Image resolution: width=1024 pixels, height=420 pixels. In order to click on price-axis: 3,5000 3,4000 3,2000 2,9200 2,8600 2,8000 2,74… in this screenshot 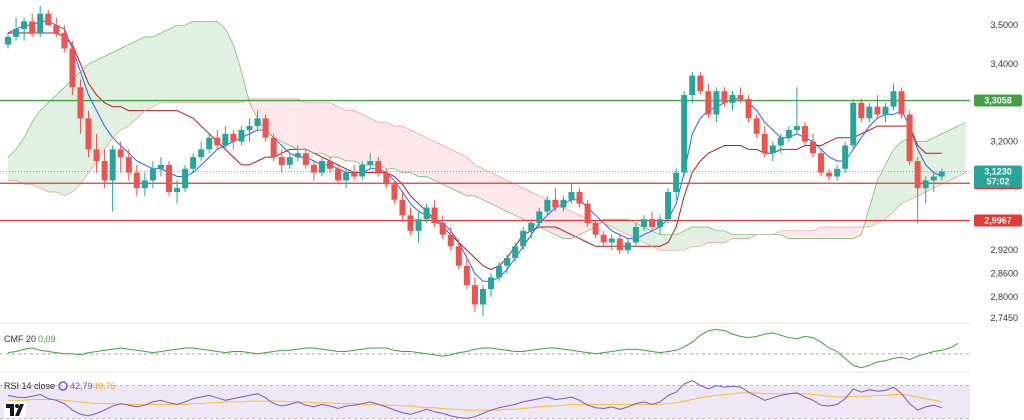, I will do `click(997, 210)`.